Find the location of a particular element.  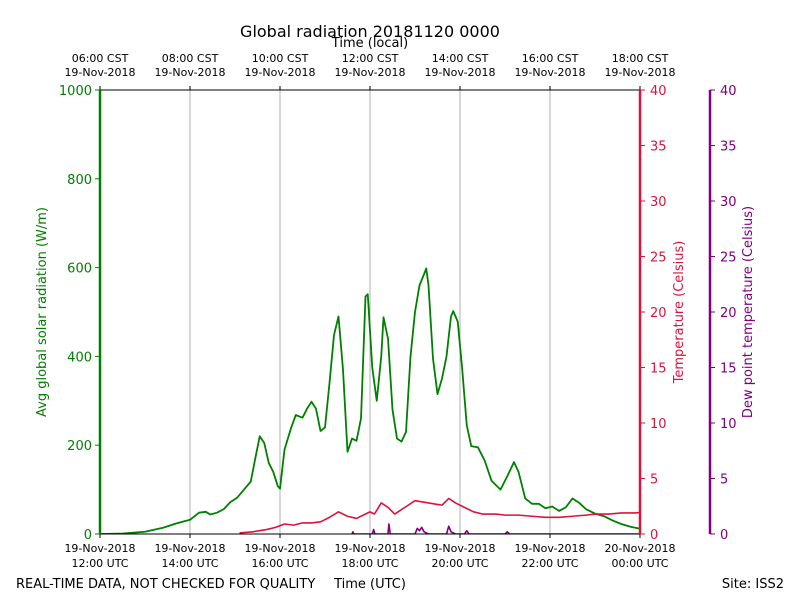

top-tick-time: 06:00 CST is located at coordinates (100, 58).